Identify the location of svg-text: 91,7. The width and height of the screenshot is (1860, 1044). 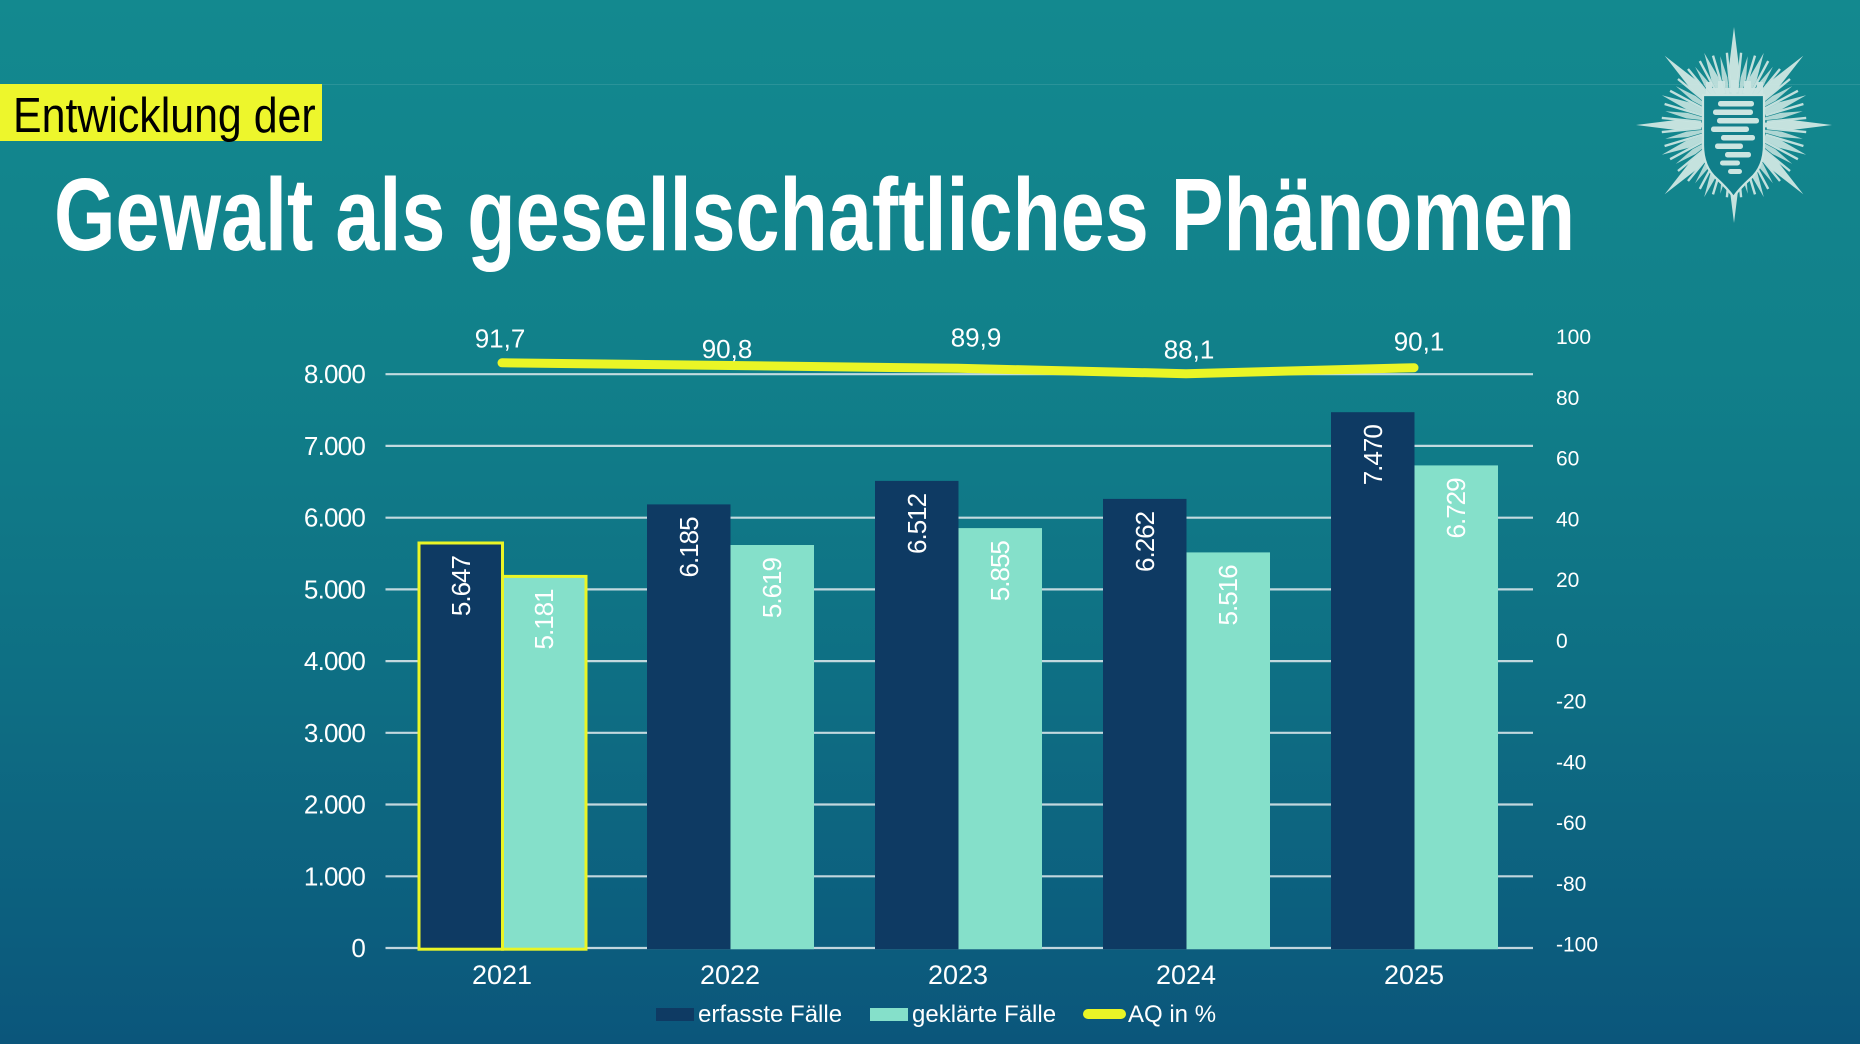
(500, 339).